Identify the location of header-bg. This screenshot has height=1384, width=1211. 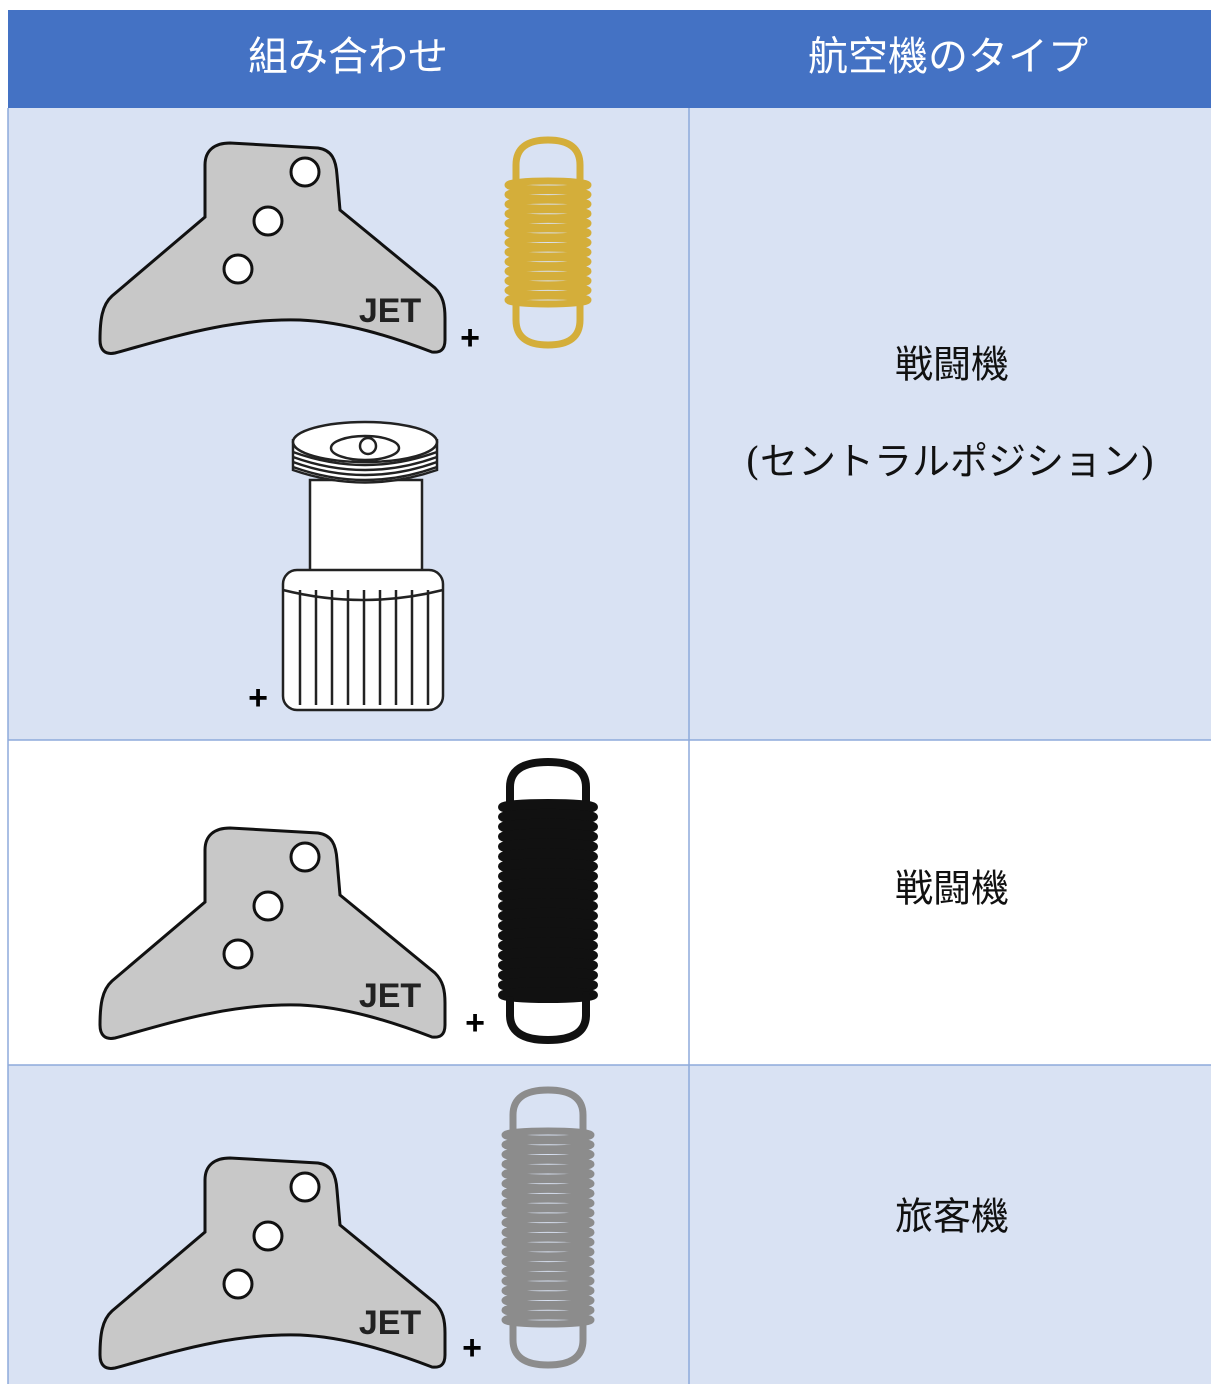
(609, 59).